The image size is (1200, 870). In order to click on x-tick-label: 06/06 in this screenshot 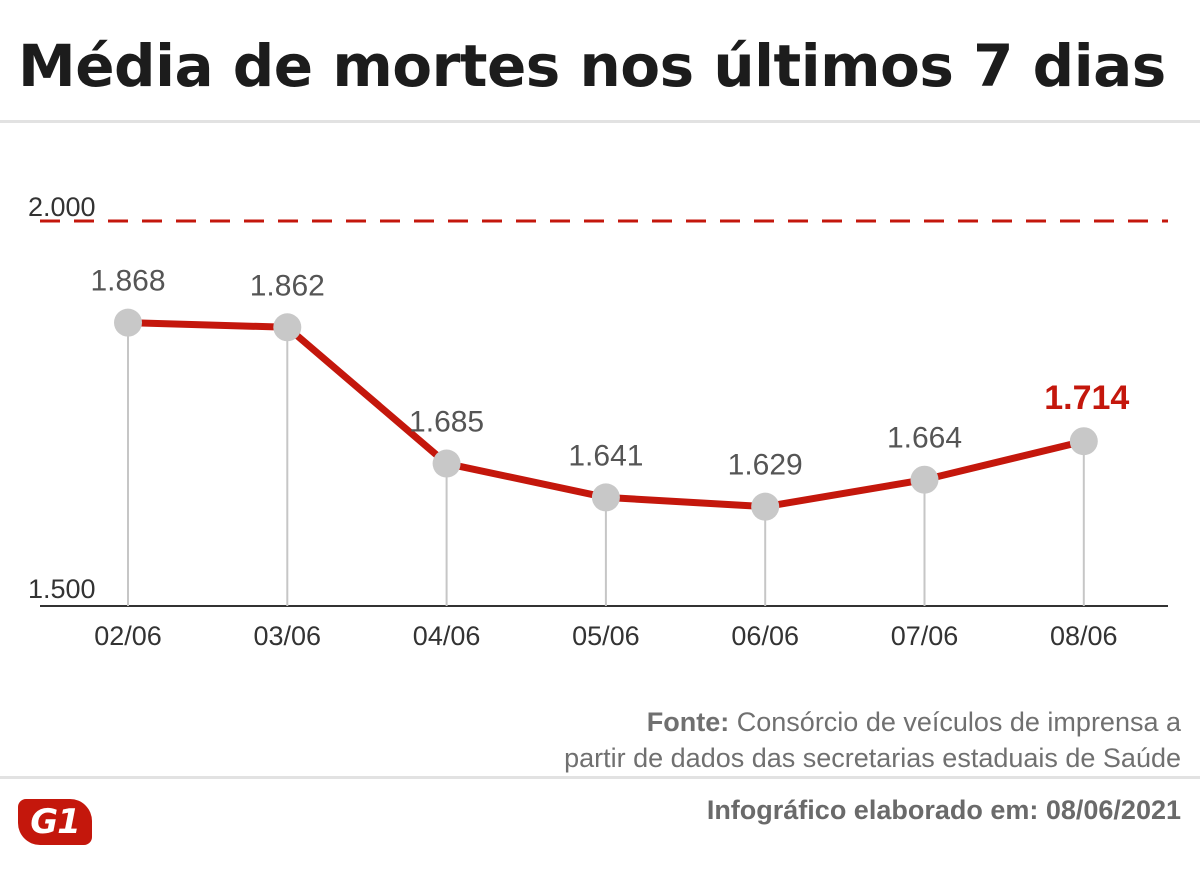, I will do `click(765, 636)`.